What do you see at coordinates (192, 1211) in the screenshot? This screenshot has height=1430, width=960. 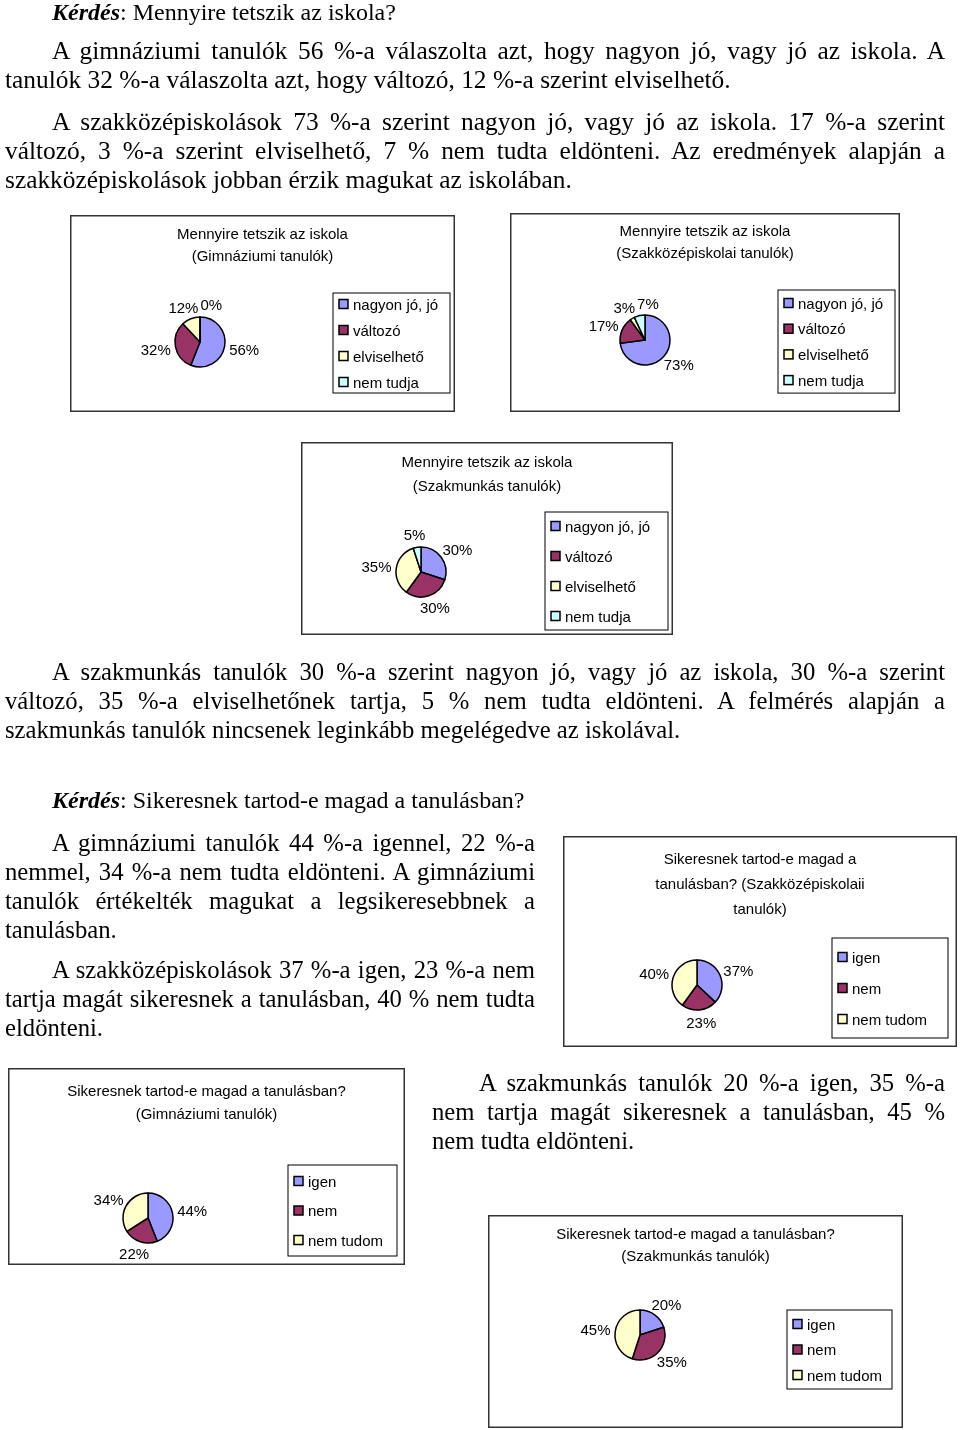 I see `data-label: 44%` at bounding box center [192, 1211].